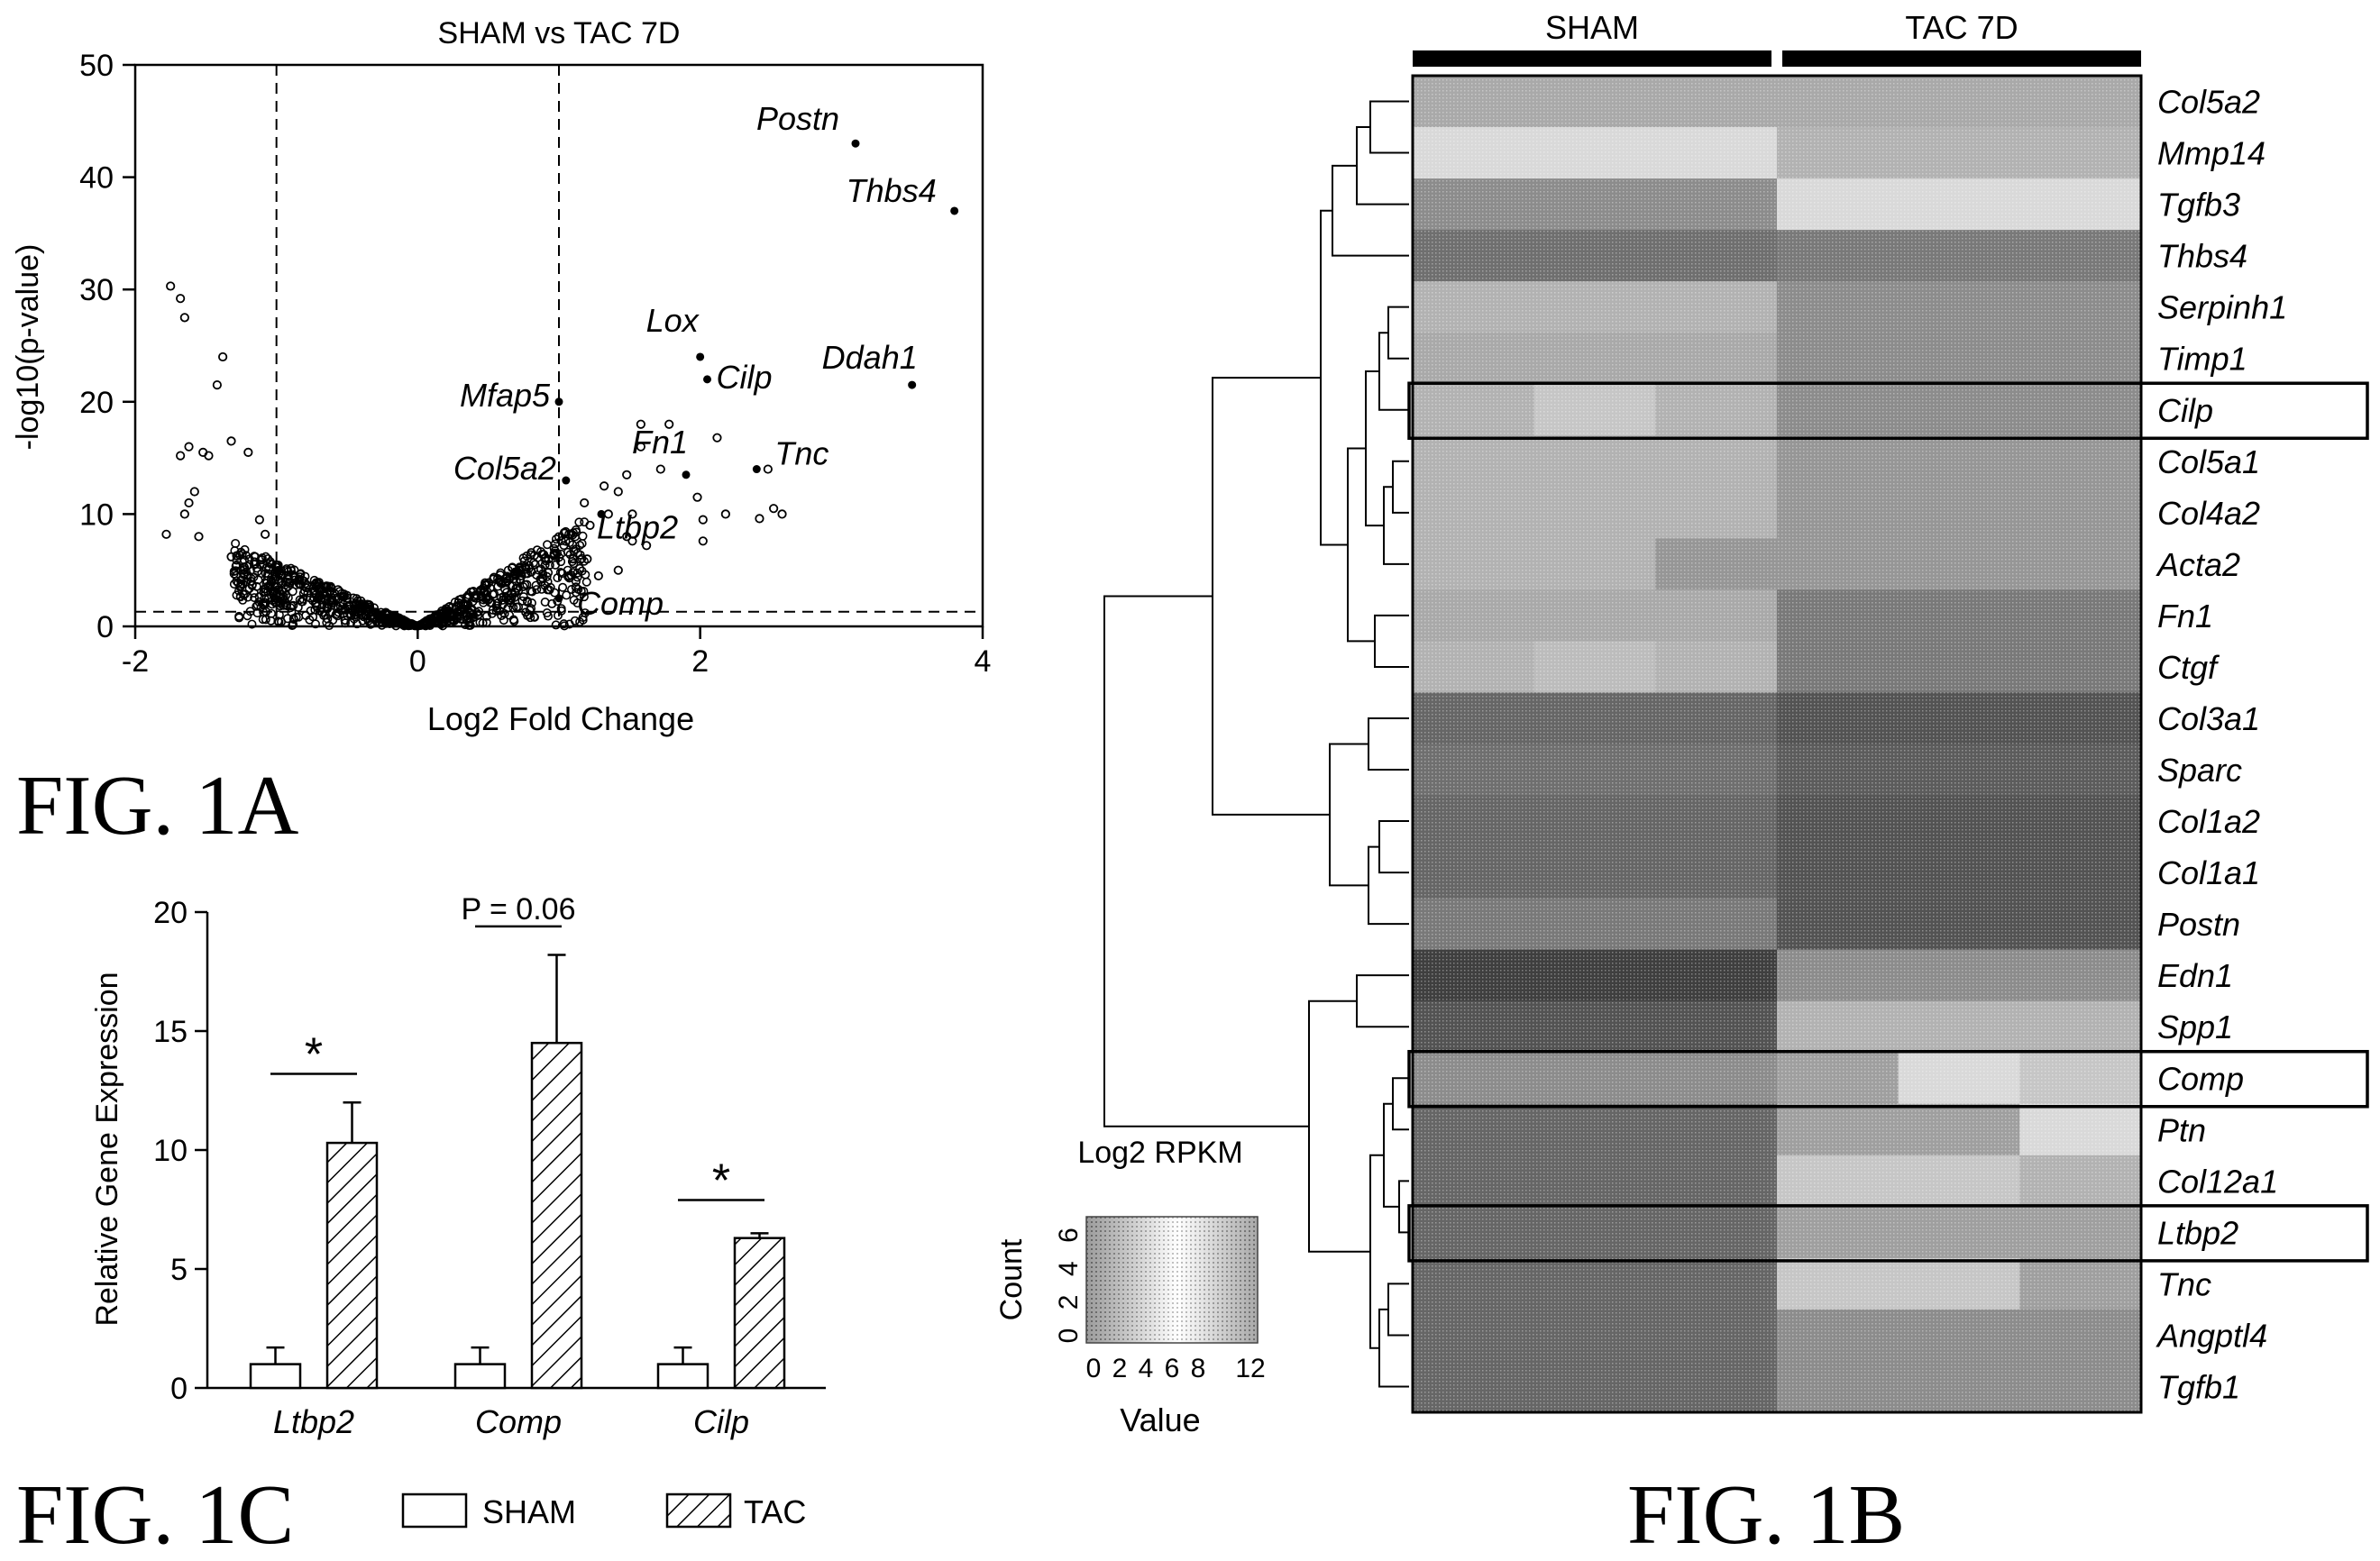  Describe the element at coordinates (660, 442) in the screenshot. I see `volcano-gene-label: Fn1` at that location.